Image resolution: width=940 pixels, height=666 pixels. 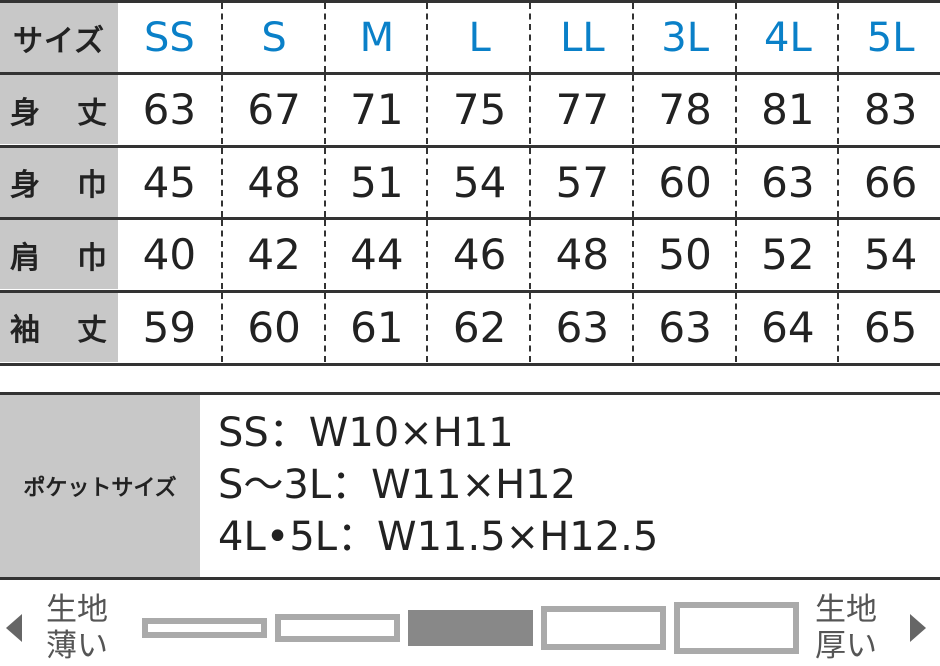 I want to click on thin-label-line: 薄い, so click(x=77, y=646).